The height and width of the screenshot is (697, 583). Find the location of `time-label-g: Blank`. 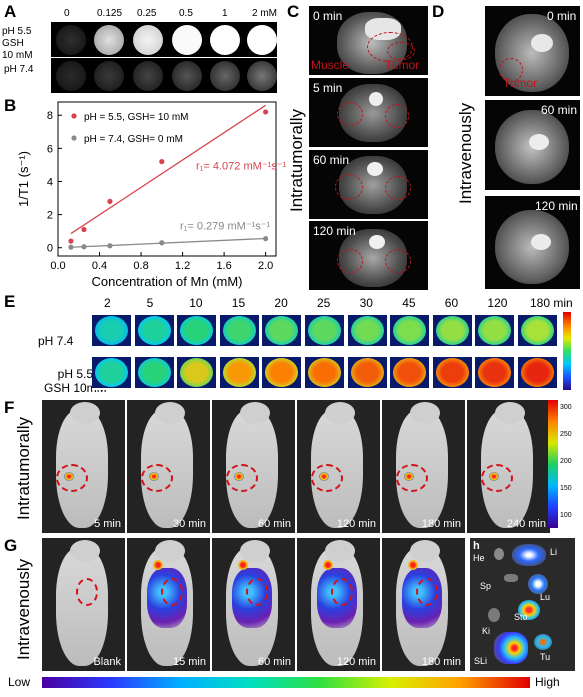

time-label-g: Blank is located at coordinates (107, 662).